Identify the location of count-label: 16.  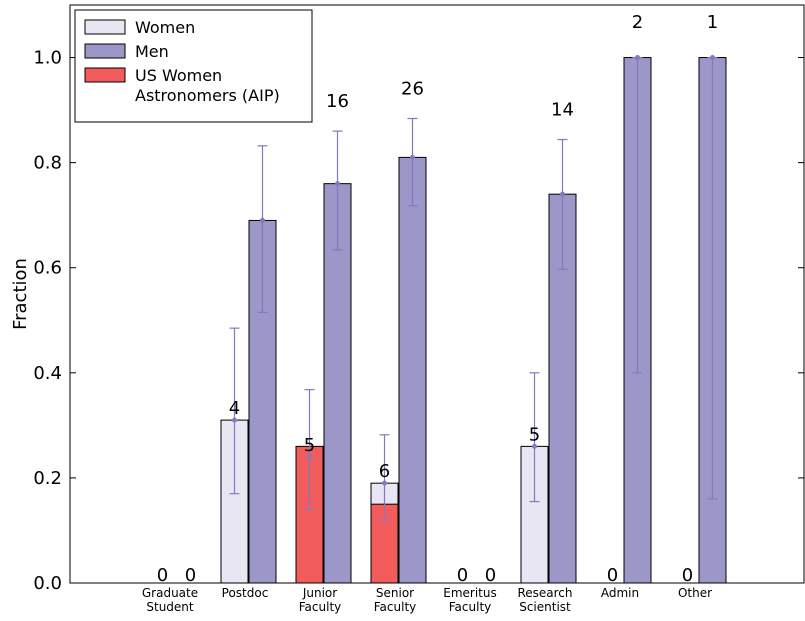
(337, 101).